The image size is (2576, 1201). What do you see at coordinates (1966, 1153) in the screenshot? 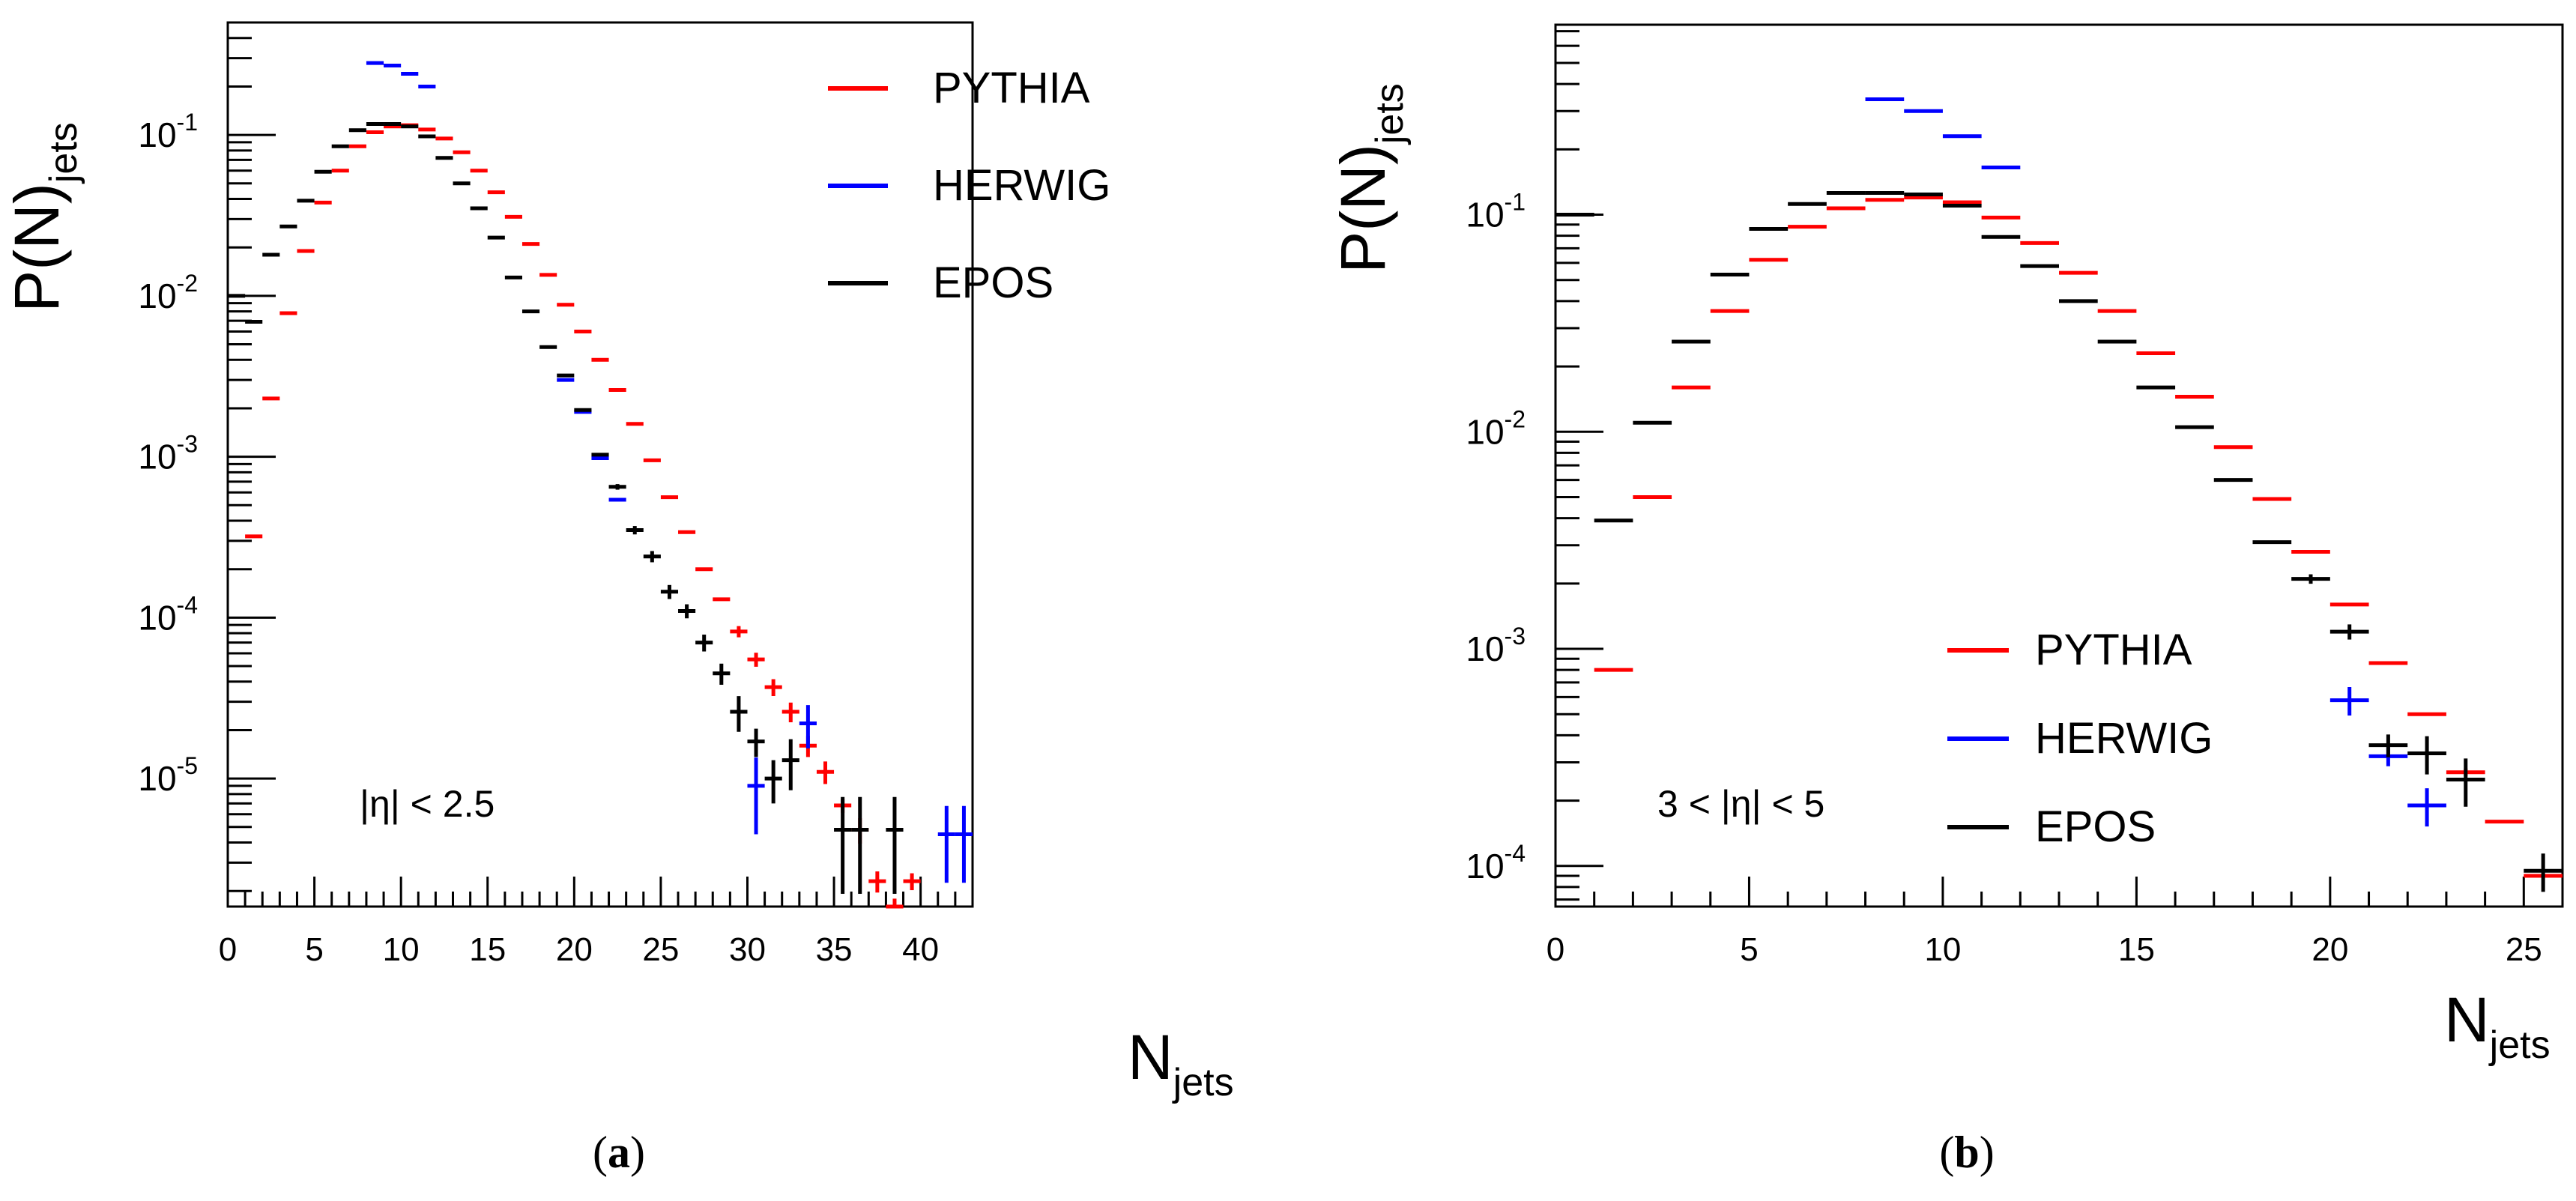
I see `panel-caption: (b)` at bounding box center [1966, 1153].